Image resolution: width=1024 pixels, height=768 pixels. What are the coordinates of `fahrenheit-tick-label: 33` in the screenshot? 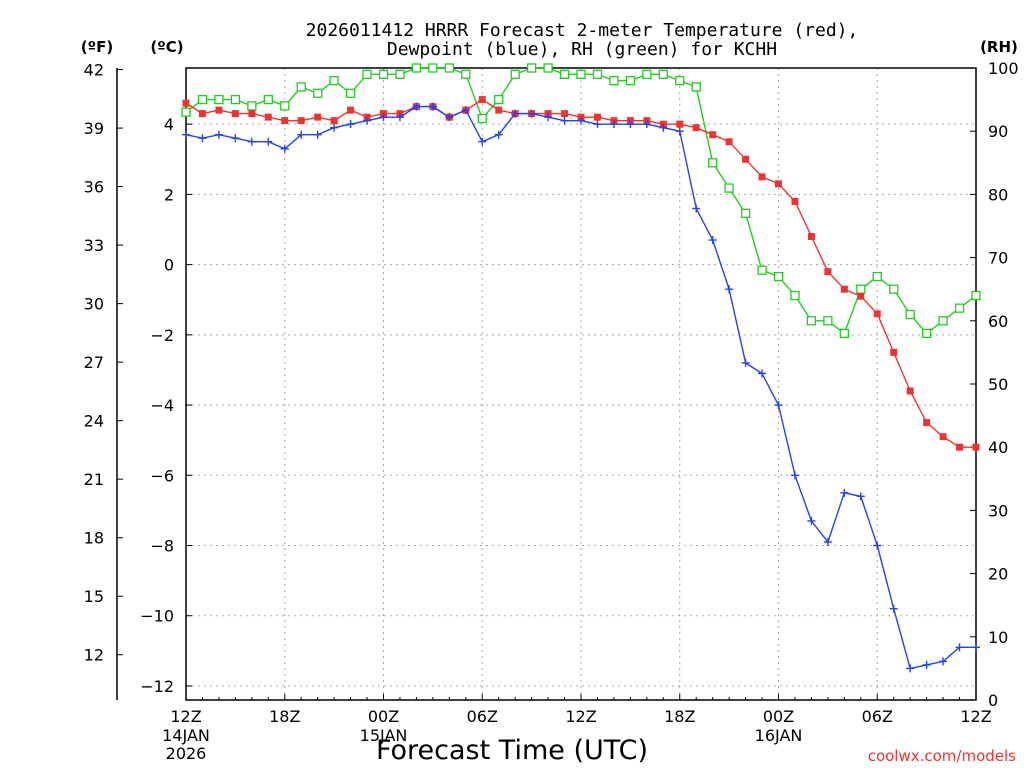 It's located at (94, 245).